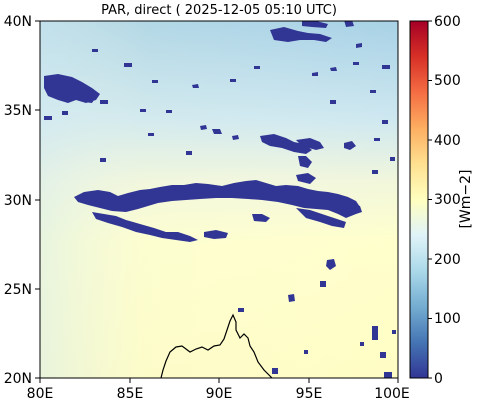 This screenshot has width=480, height=408. Describe the element at coordinates (40, 394) in the screenshot. I see `x-tick-label: 80E` at that location.